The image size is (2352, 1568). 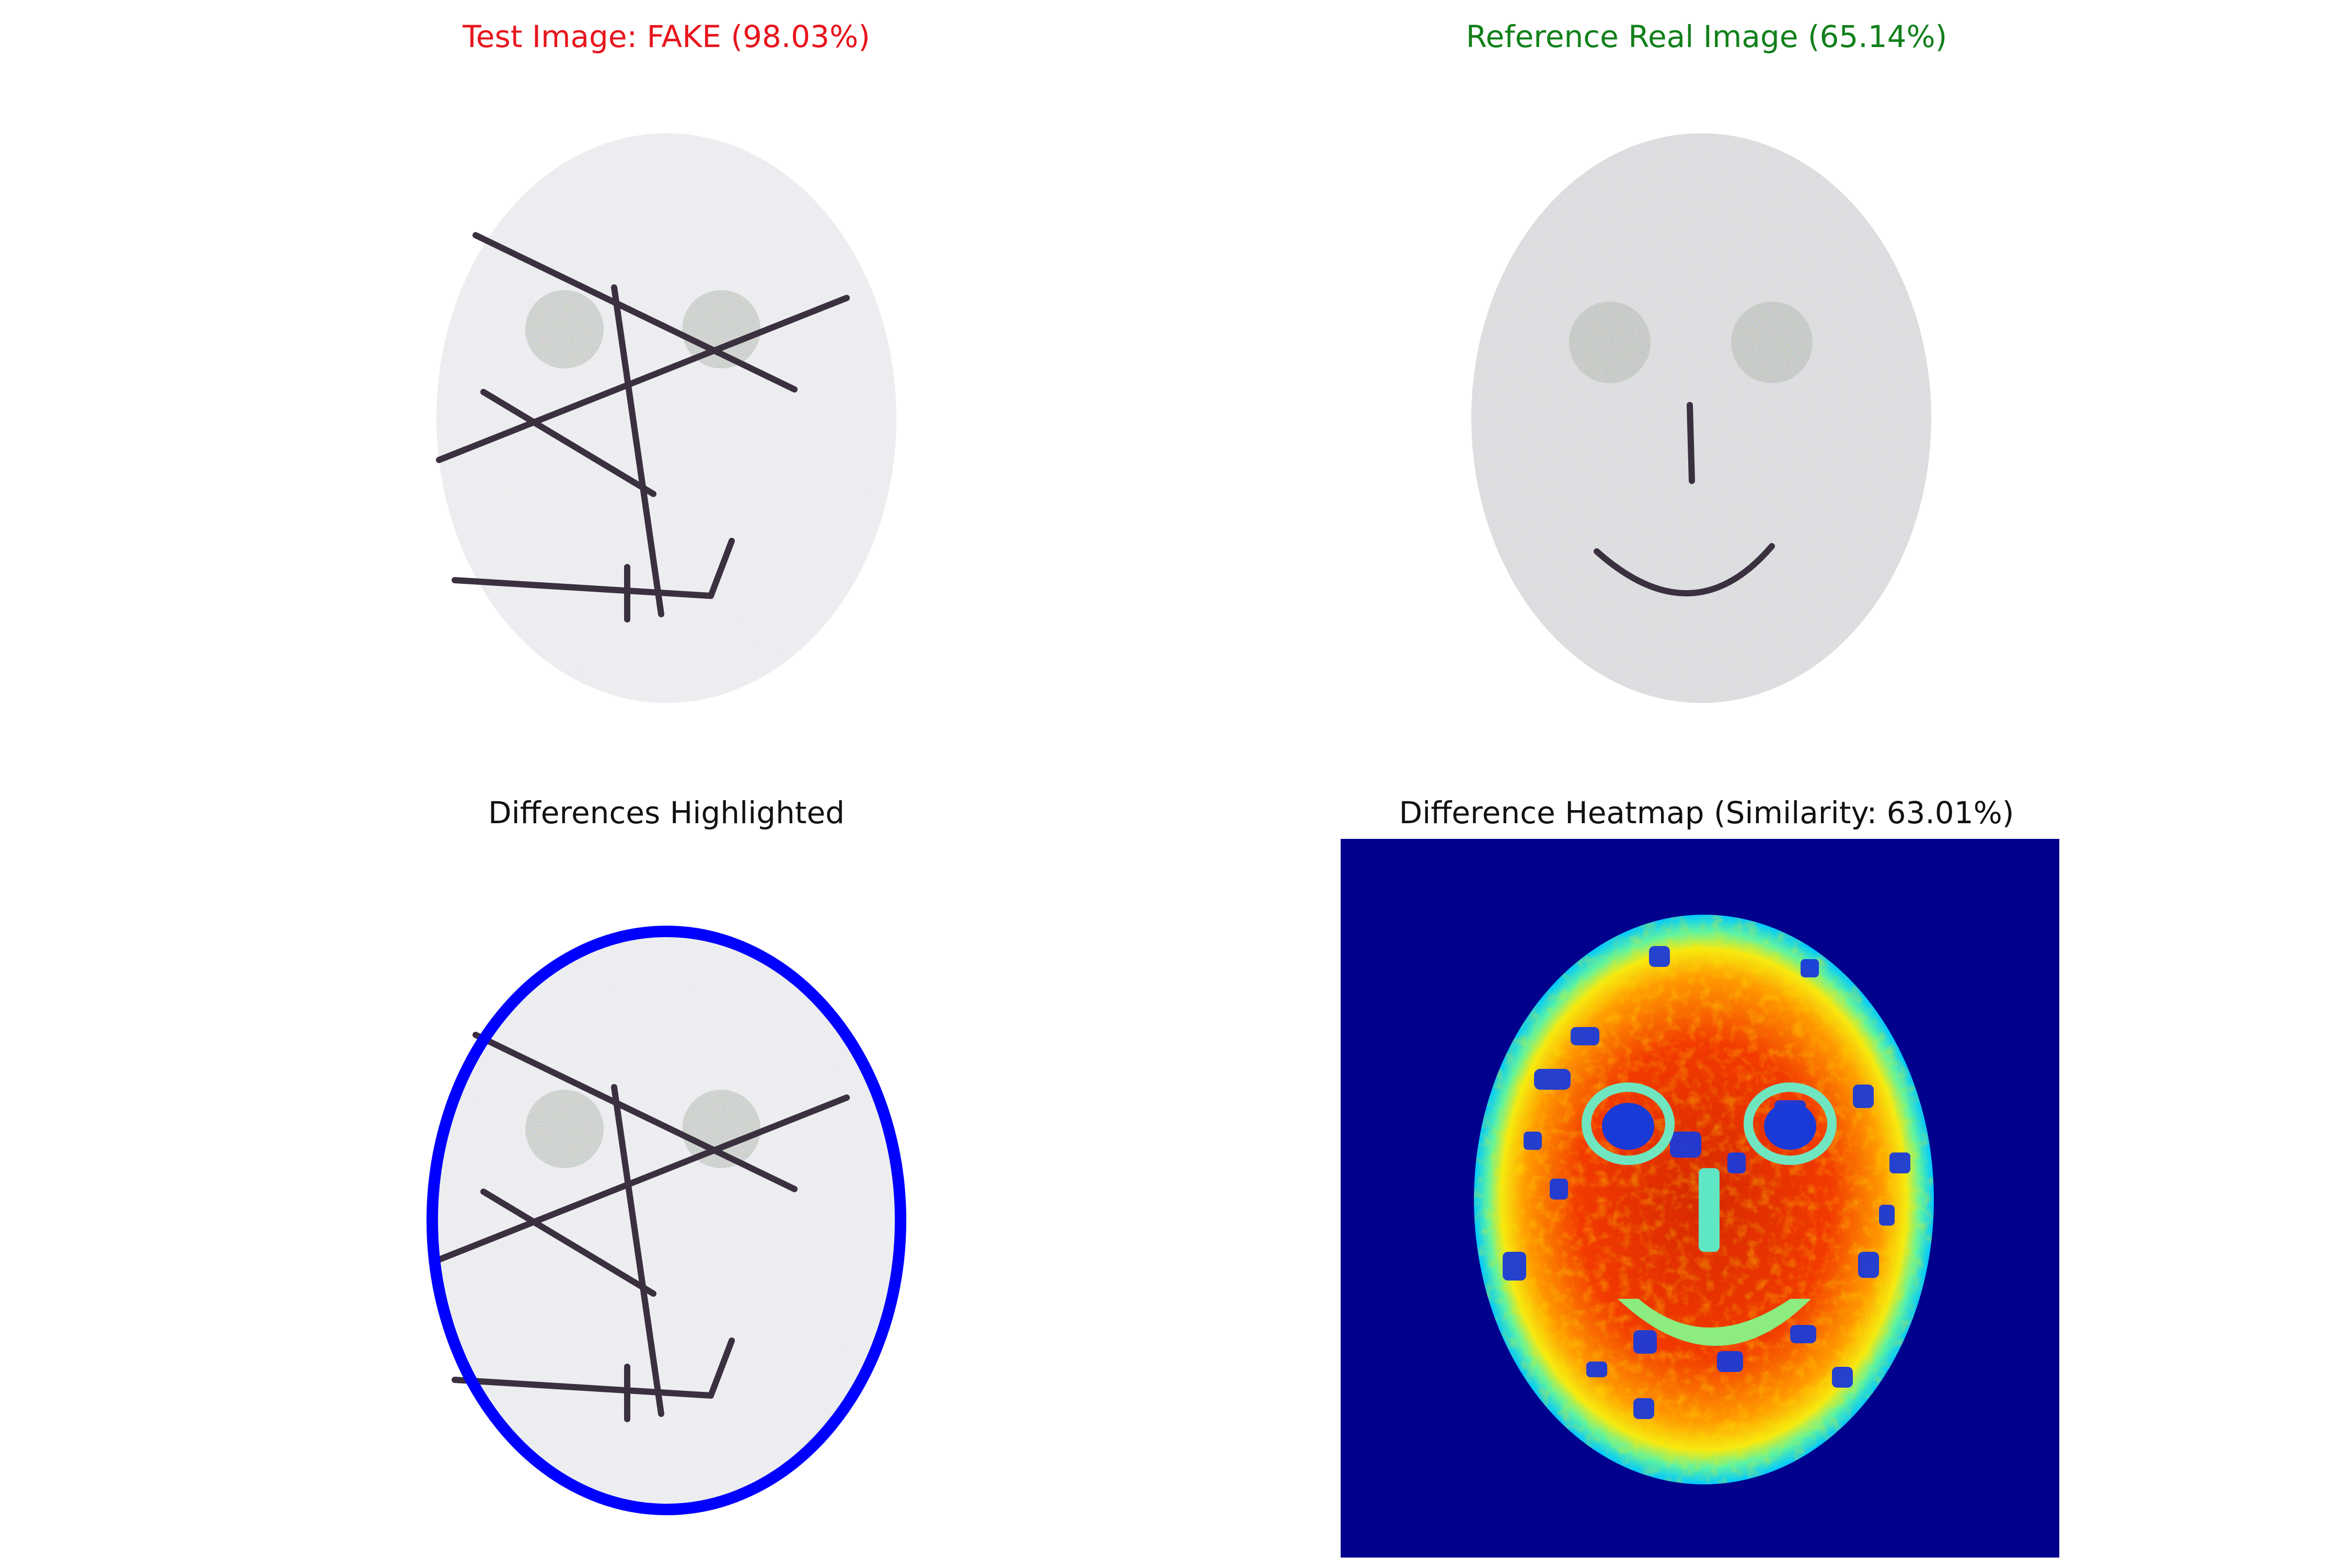 What do you see at coordinates (1706, 36) in the screenshot?
I see `reference-image-title: Reference Real Image (65.14%)` at bounding box center [1706, 36].